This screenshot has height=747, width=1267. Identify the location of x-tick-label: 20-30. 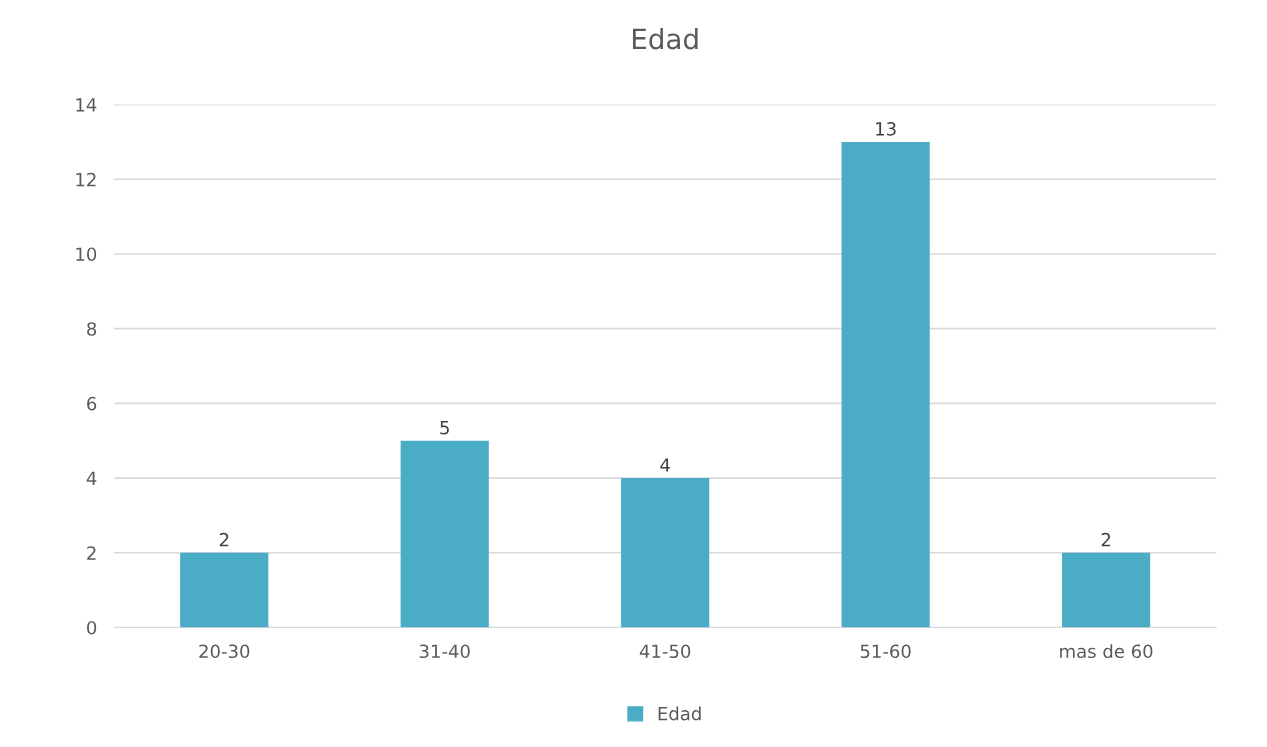
(224, 651).